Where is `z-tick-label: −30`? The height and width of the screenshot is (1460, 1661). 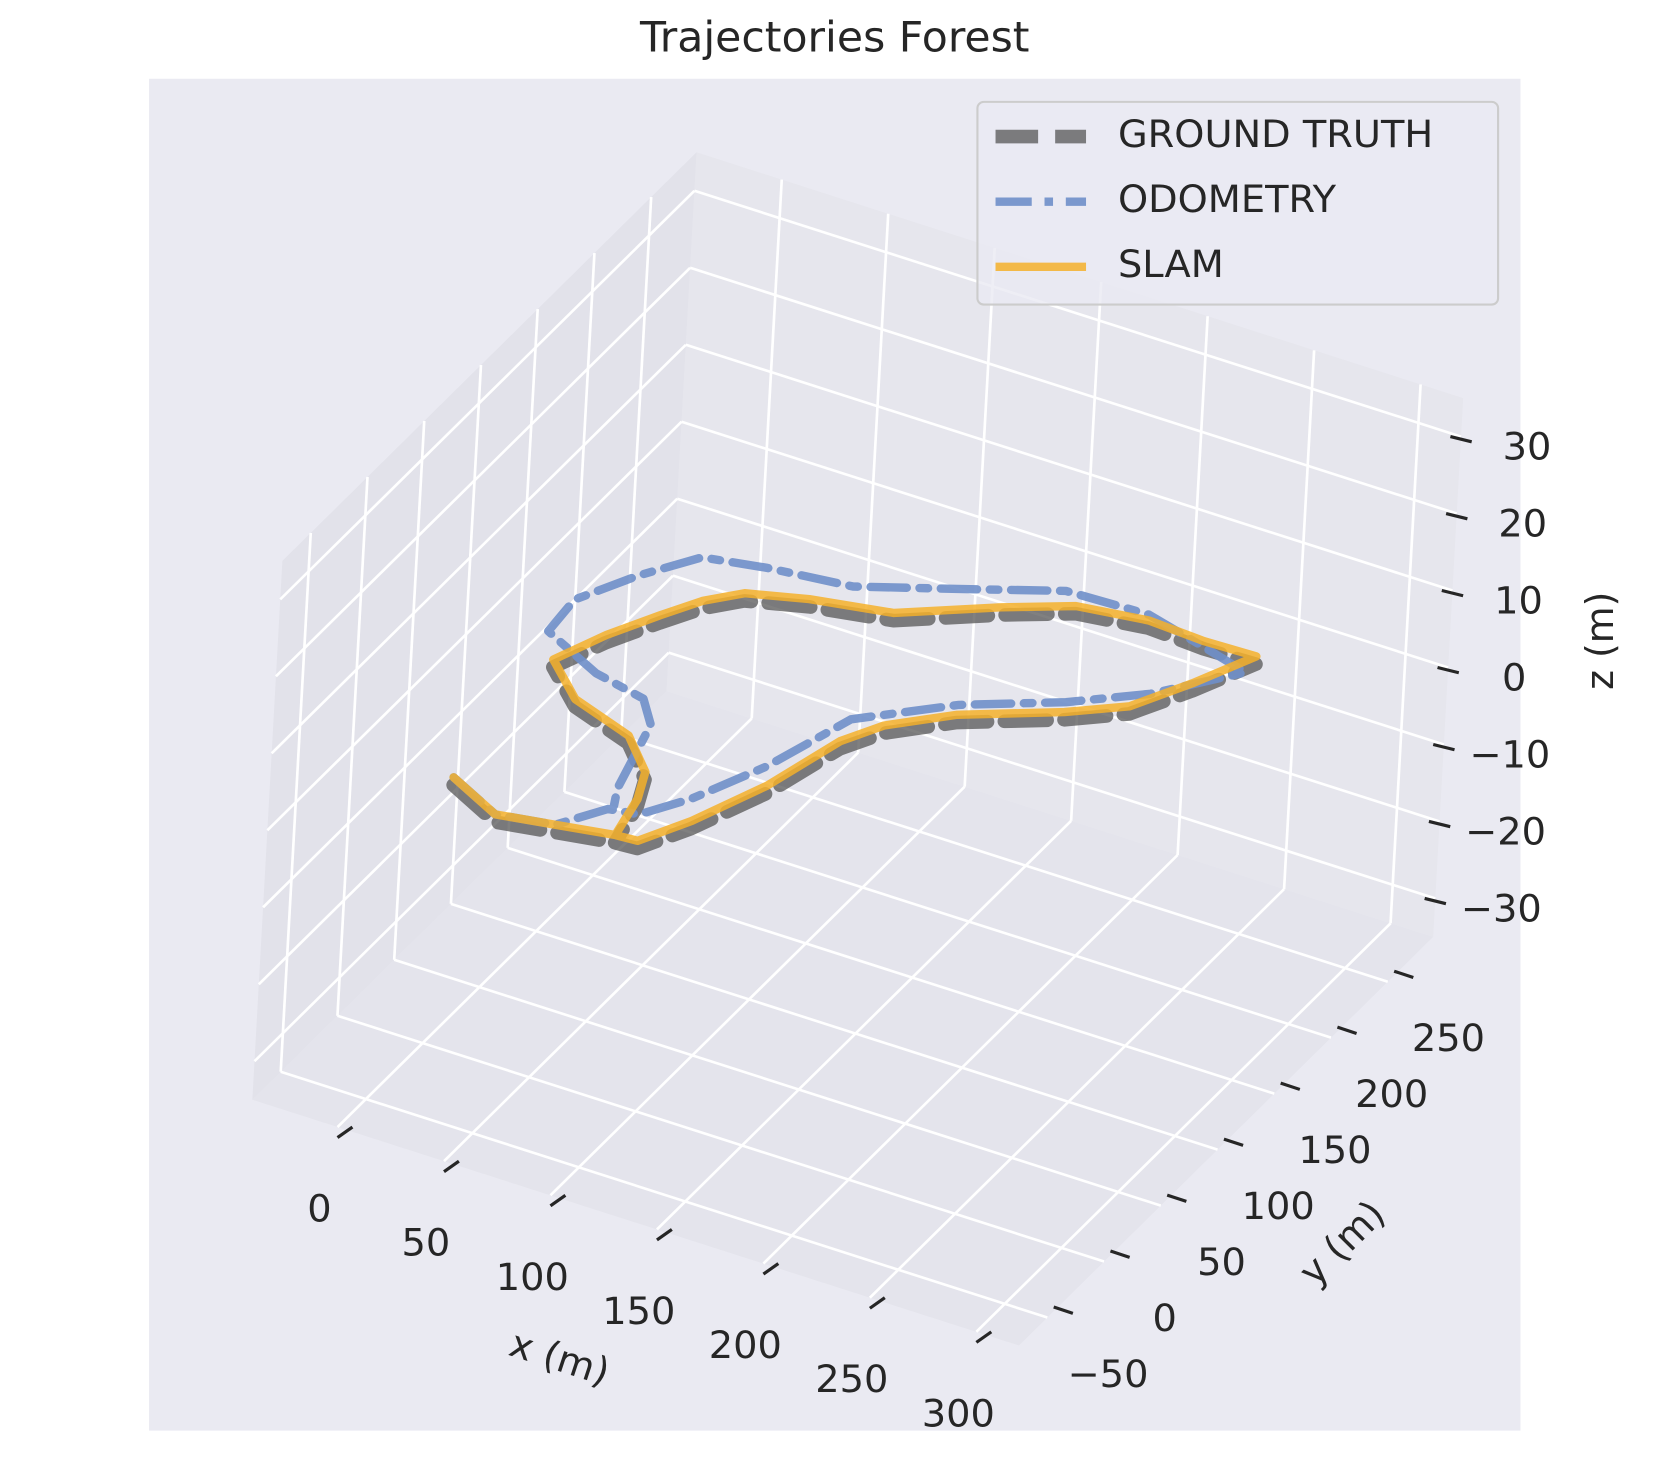 z-tick-label: −30 is located at coordinates (1501, 909).